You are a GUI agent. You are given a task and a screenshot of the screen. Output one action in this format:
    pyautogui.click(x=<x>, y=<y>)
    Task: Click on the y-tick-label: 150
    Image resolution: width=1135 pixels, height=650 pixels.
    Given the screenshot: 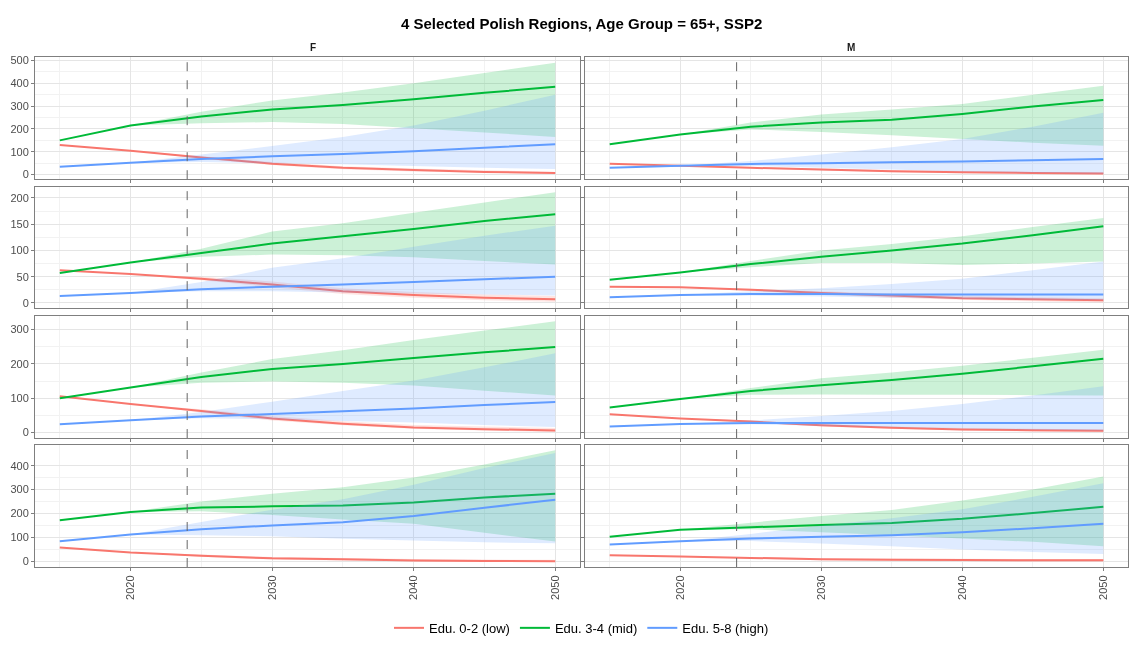 What is the action you would take?
    pyautogui.click(x=19, y=224)
    